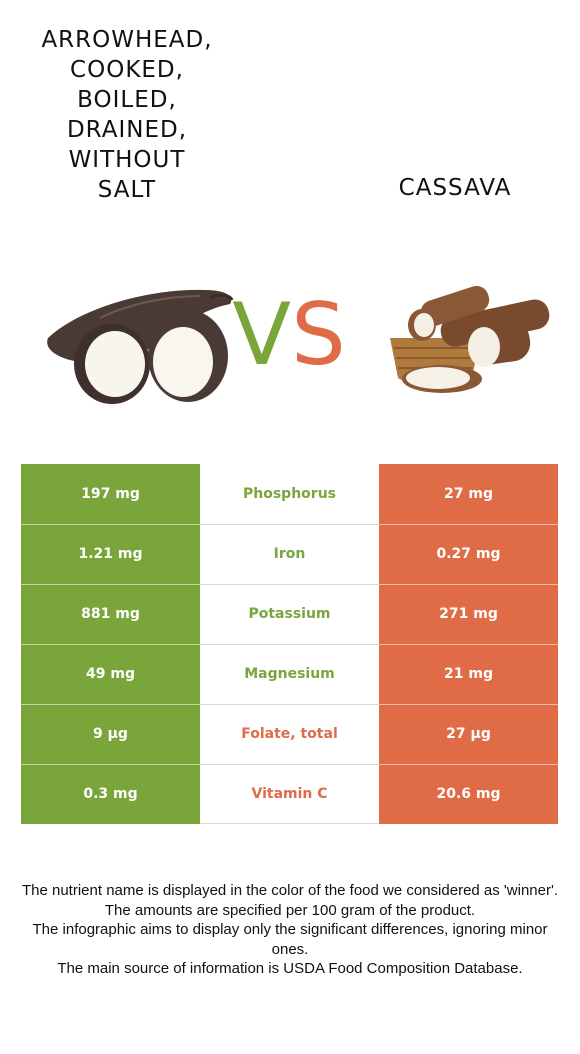 Image resolution: width=580 pixels, height=1054 pixels. What do you see at coordinates (110, 734) in the screenshot?
I see `left-value: 9 µg` at bounding box center [110, 734].